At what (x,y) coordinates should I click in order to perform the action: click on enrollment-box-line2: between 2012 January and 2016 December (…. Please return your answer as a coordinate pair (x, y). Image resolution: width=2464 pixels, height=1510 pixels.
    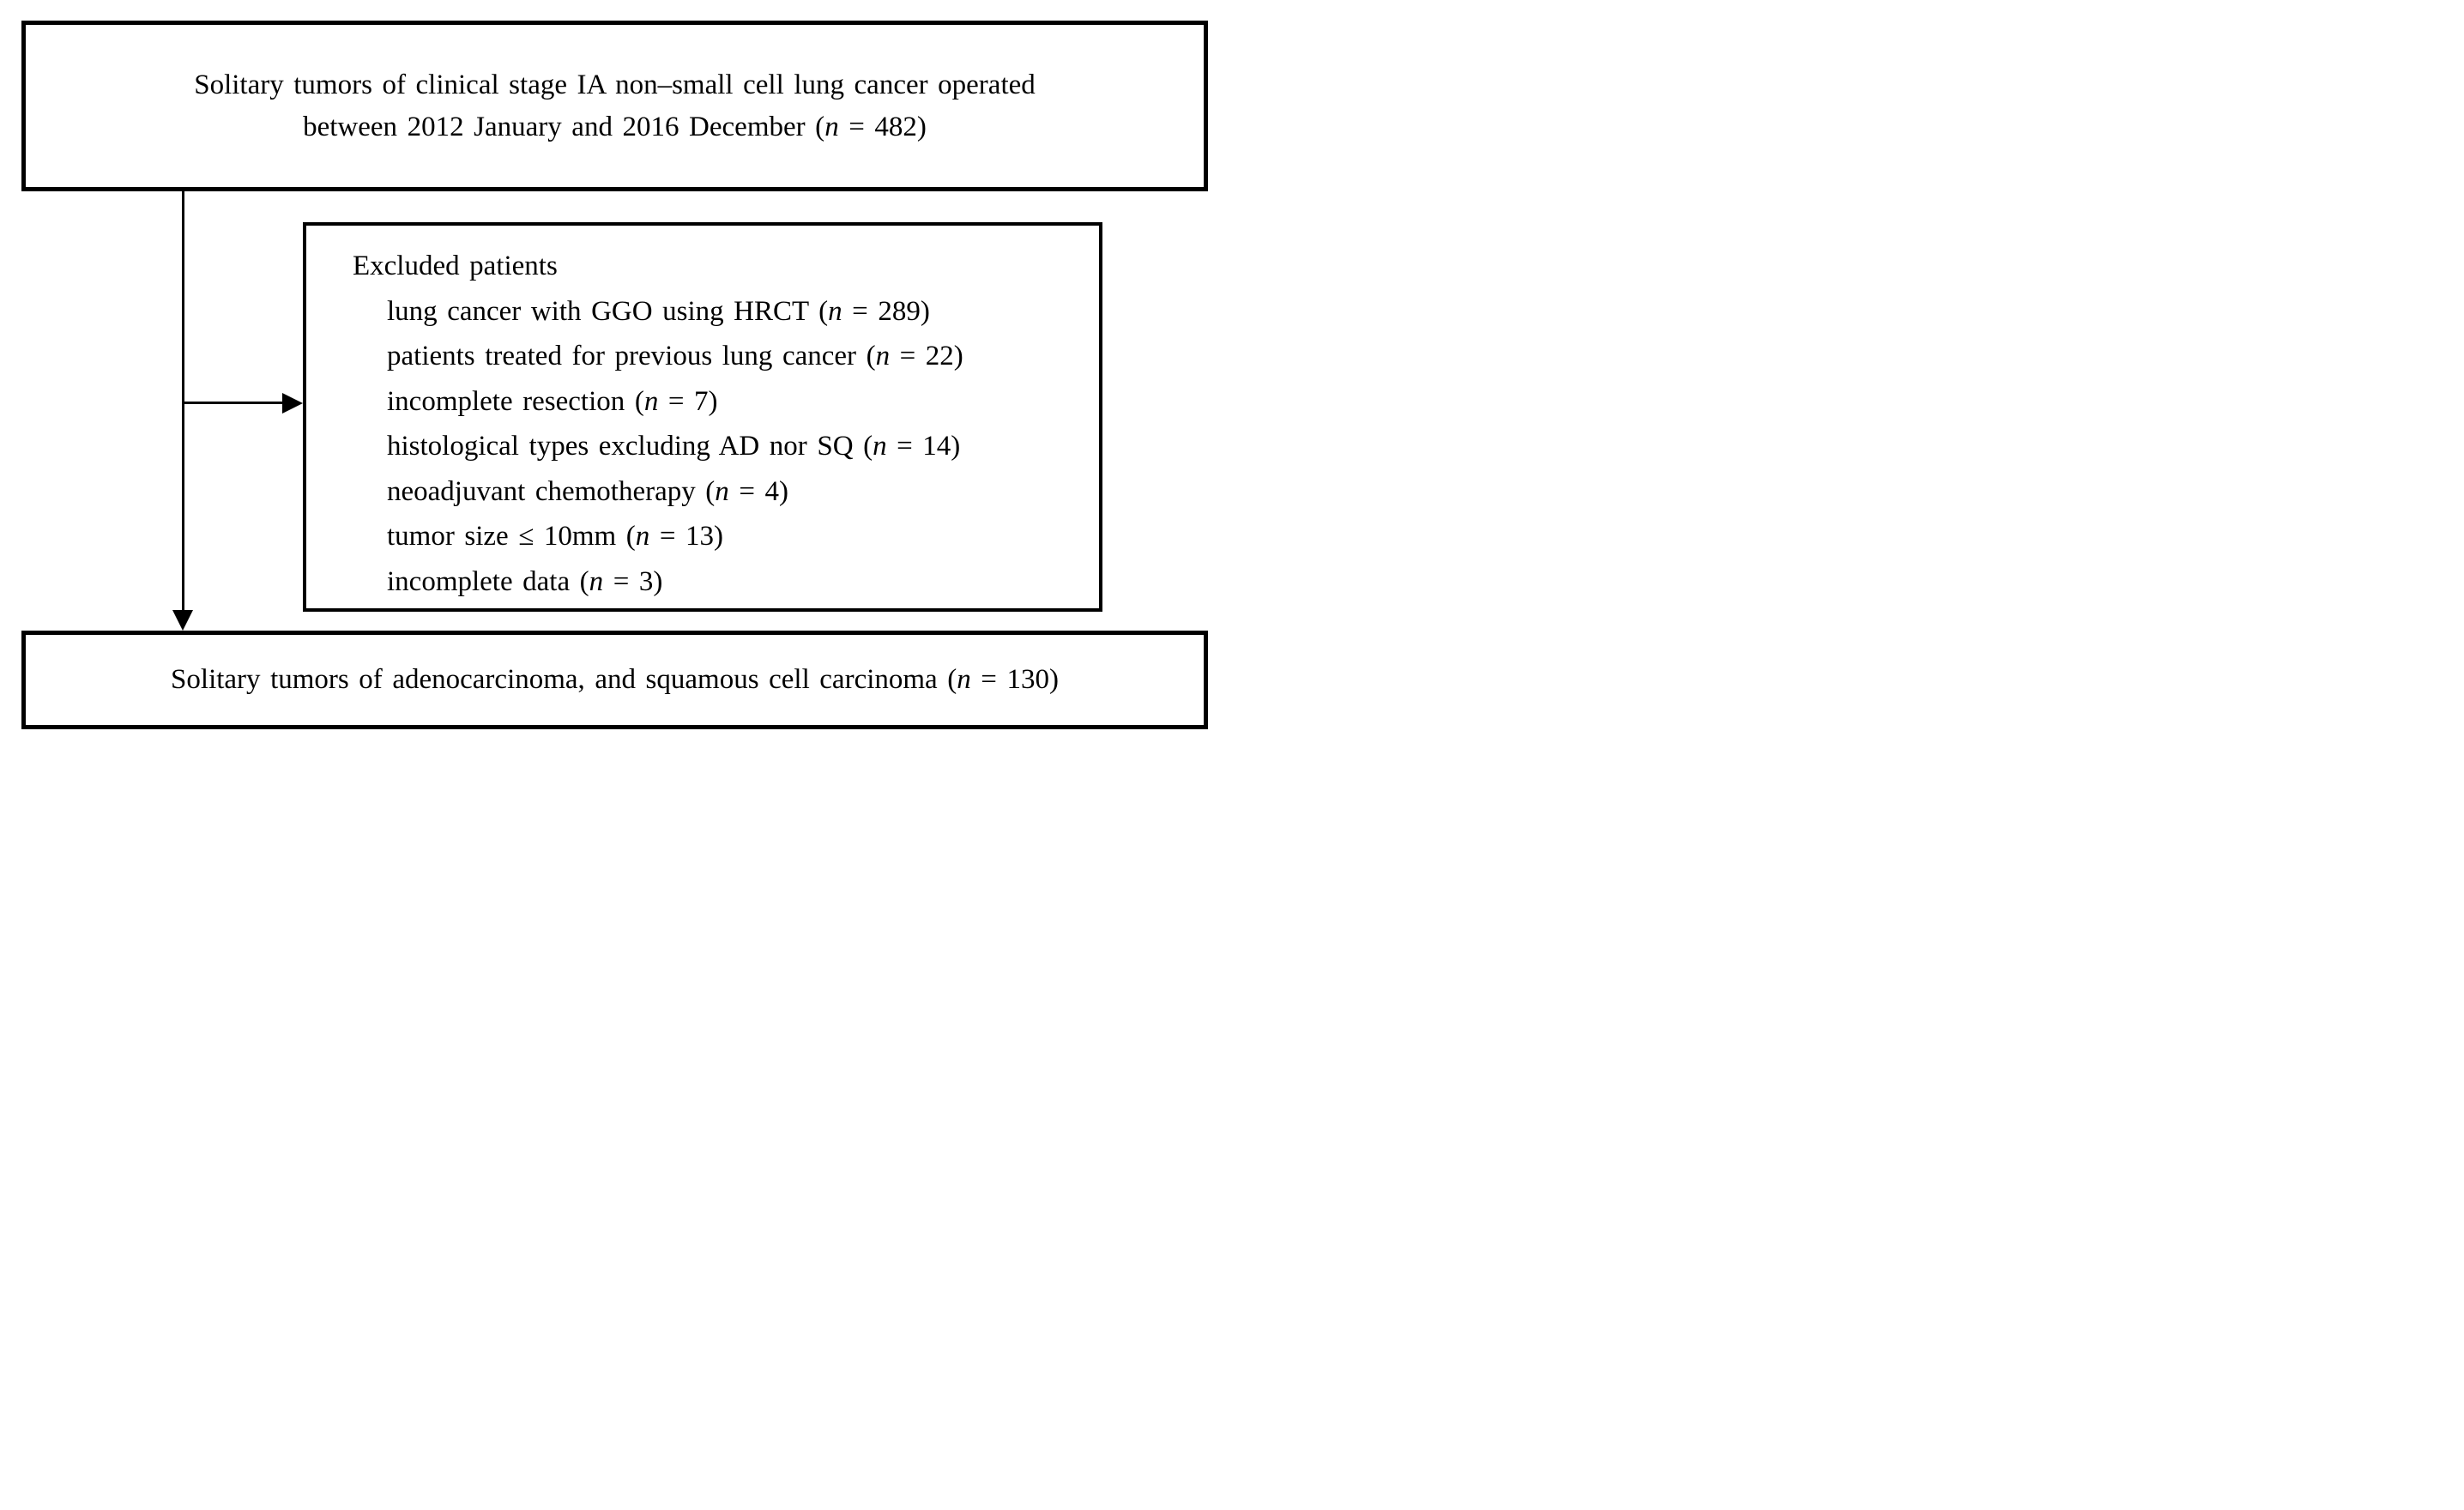
    Looking at the image, I should click on (615, 126).